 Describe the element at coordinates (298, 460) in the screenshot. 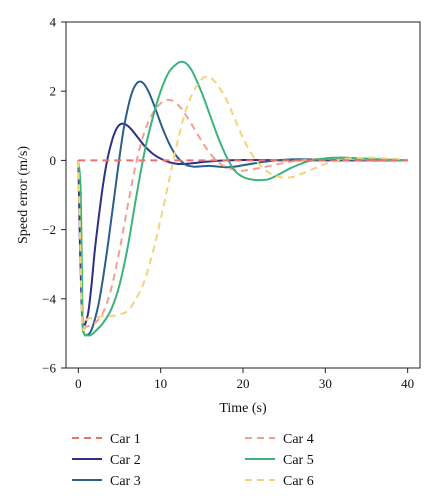

I see `legend-label: Car 5` at that location.